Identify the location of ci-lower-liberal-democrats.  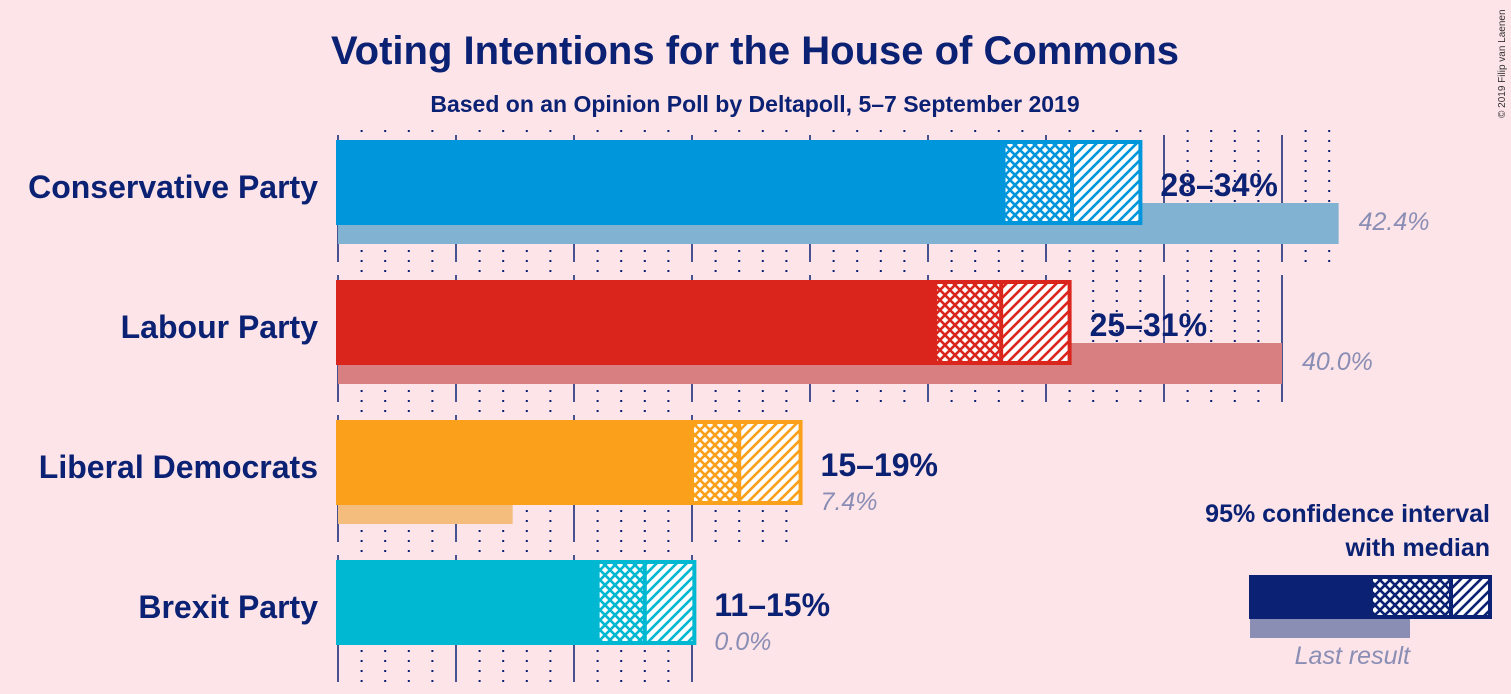
(716, 462).